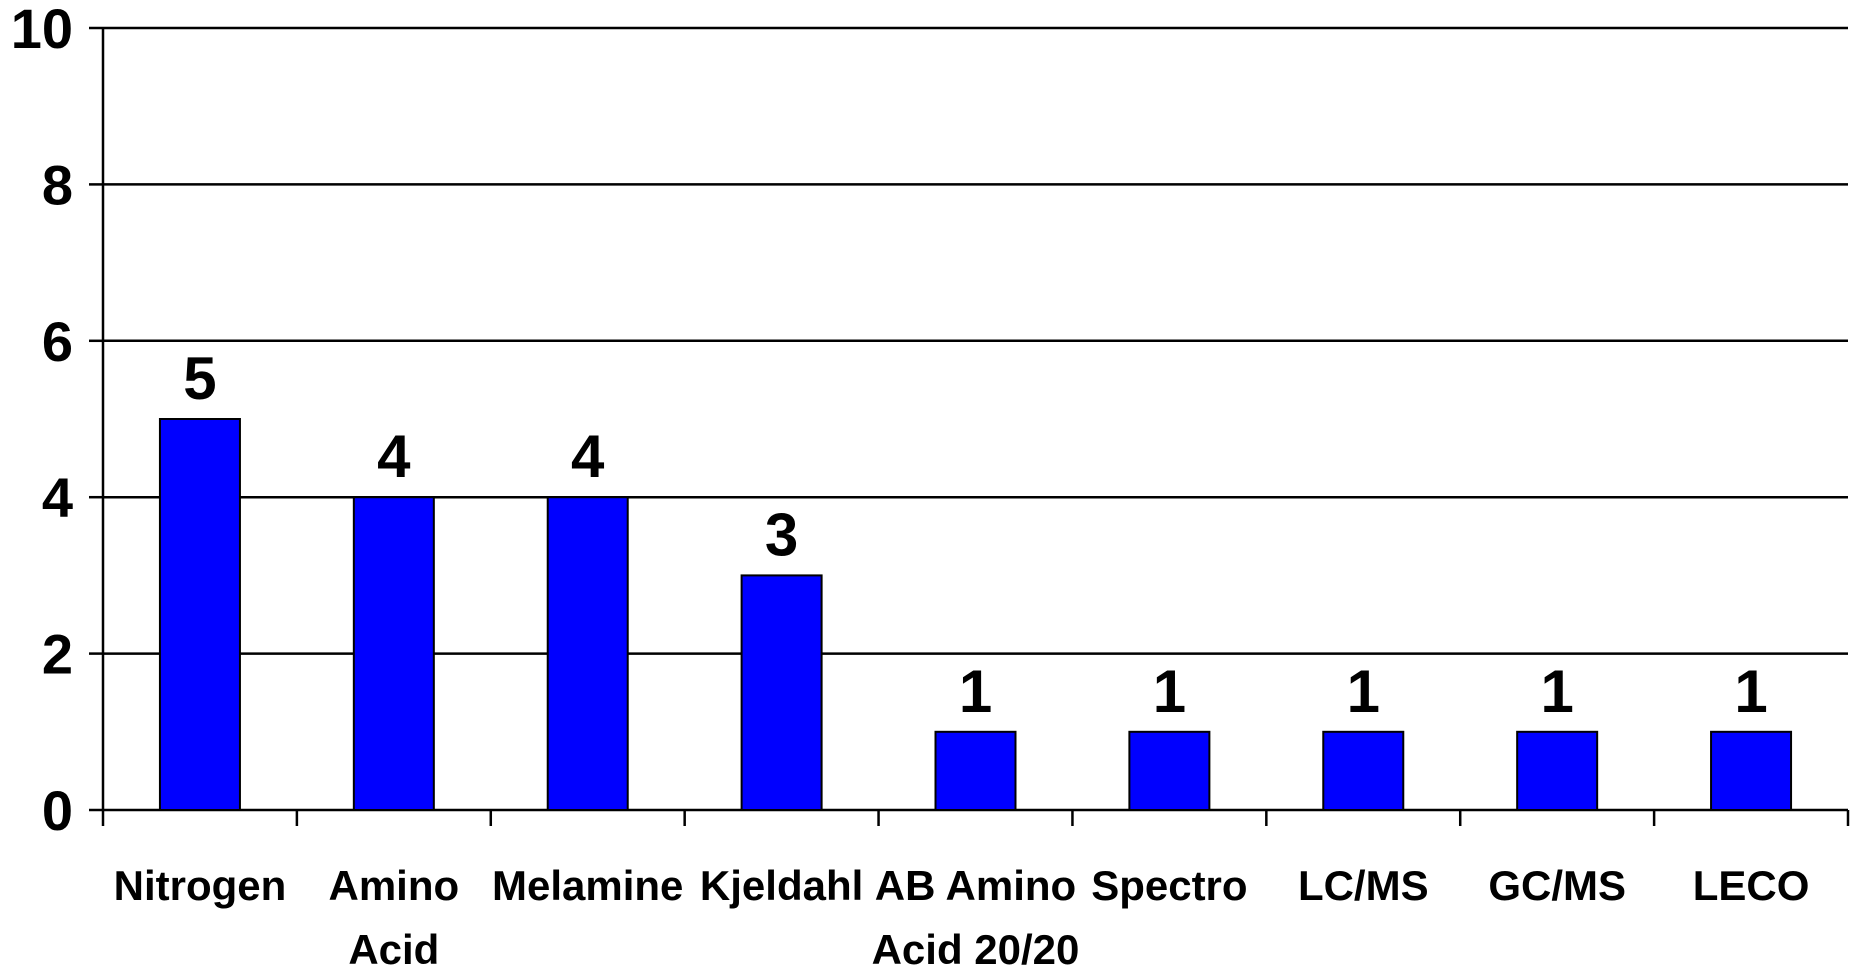 The image size is (1852, 974). I want to click on category-label: Spectro, so click(1169, 885).